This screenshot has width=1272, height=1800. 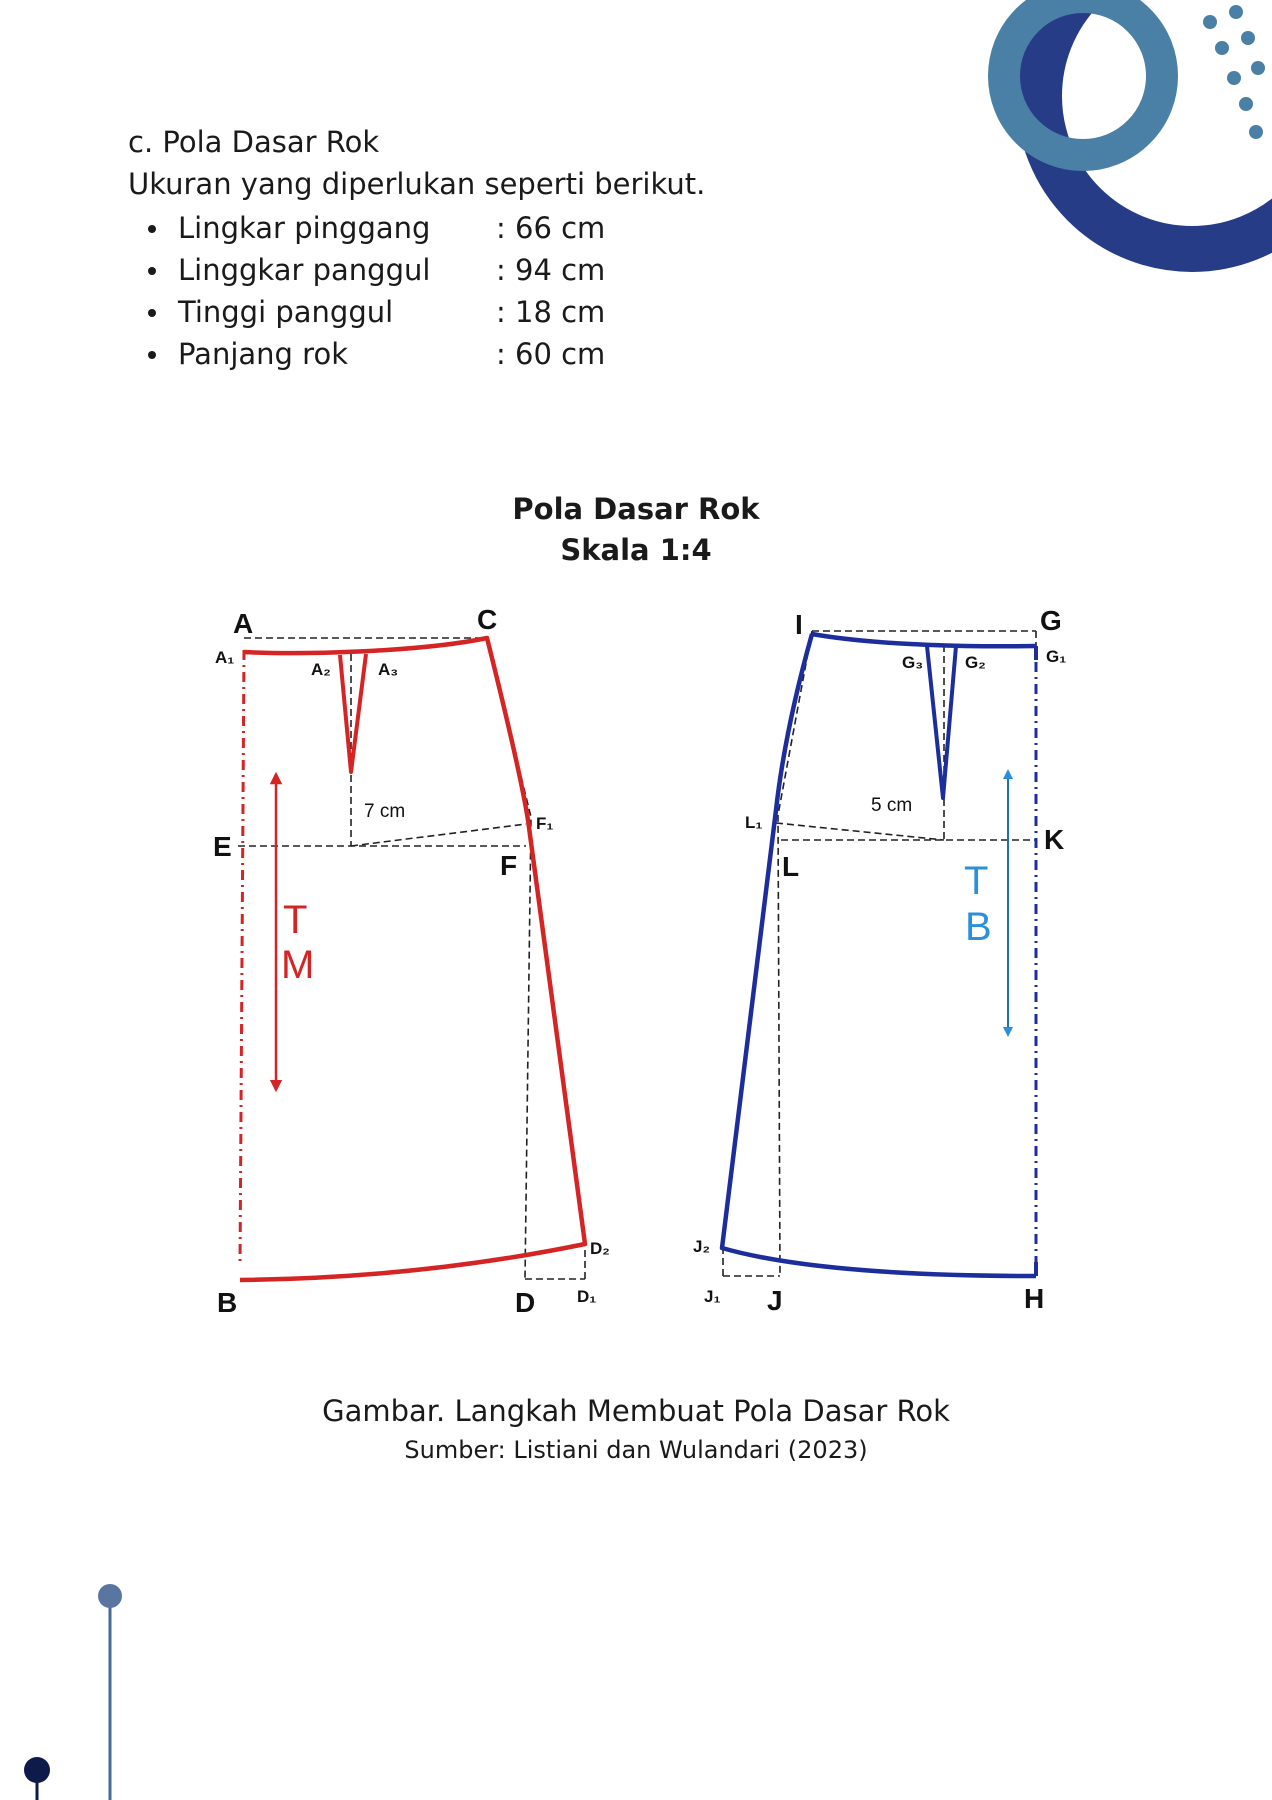 What do you see at coordinates (551, 312) in the screenshot?
I see `measure-value: : 18 cm` at bounding box center [551, 312].